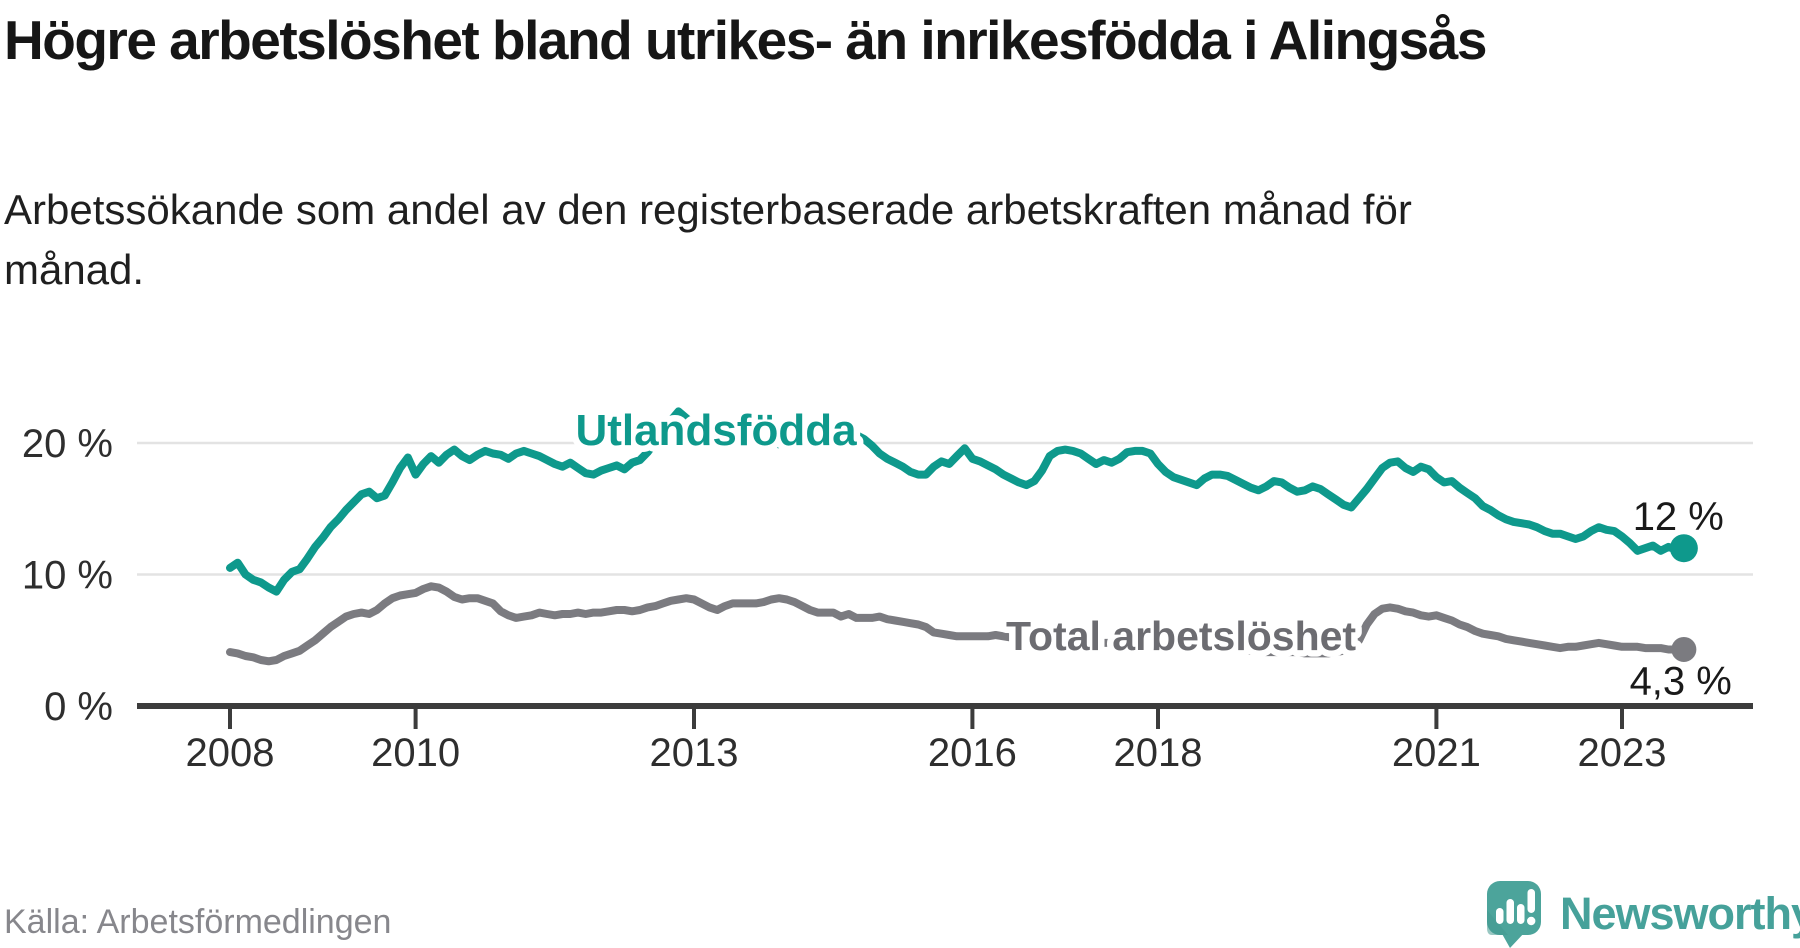  Describe the element at coordinates (1683, 548) in the screenshot. I see `series-end-dot-utlandsfodda` at that location.